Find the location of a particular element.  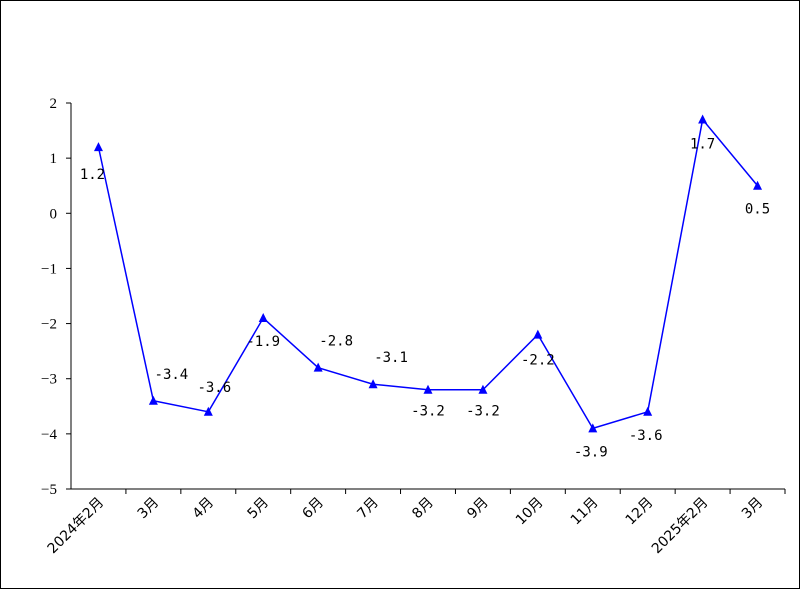

y-tick-label: 1 is located at coordinates (54, 159).